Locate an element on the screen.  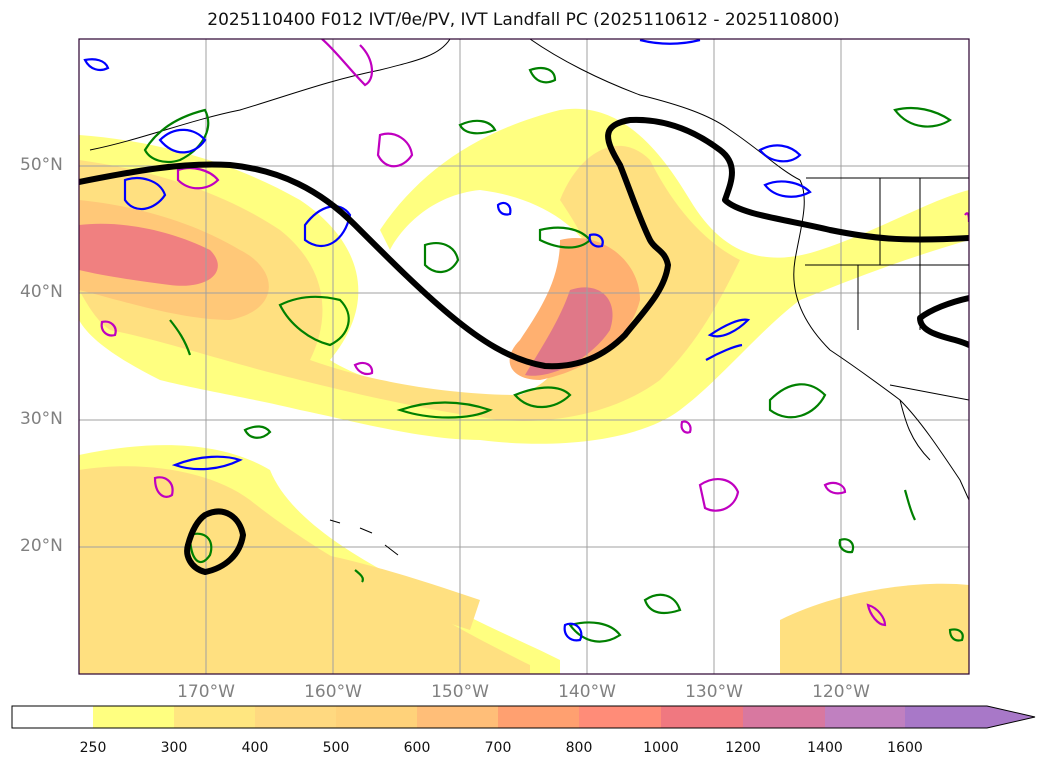
colorbar-tick-700: 700 is located at coordinates (498, 748).